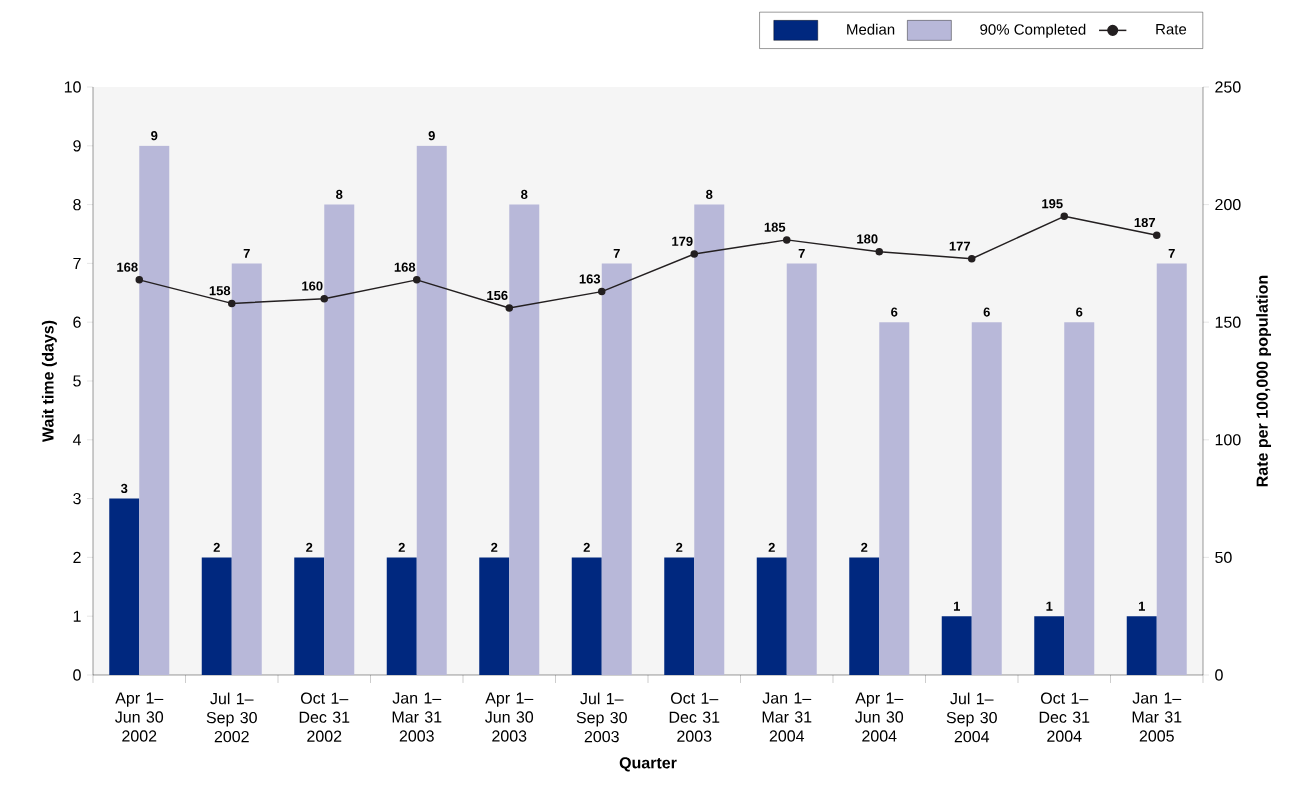  What do you see at coordinates (1228, 440) in the screenshot?
I see `y2-tick-label: 100` at bounding box center [1228, 440].